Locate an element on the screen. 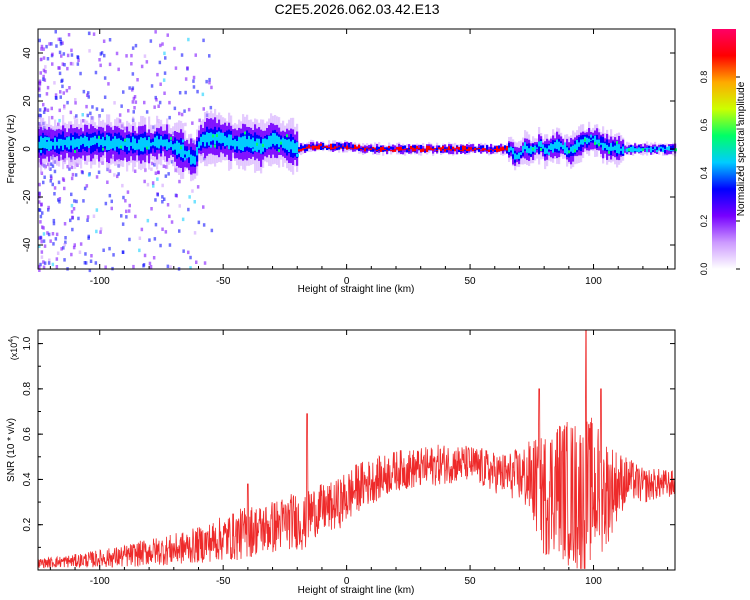 This screenshot has height=600, width=750. spectrogram-y-tick-label: -40 is located at coordinates (27, 244).